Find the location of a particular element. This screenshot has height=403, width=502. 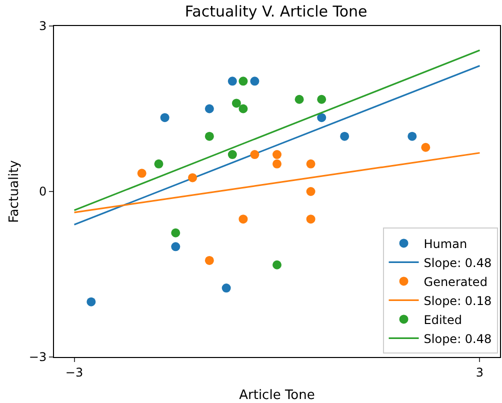

y-tick-label: 0 is located at coordinates (42, 191).